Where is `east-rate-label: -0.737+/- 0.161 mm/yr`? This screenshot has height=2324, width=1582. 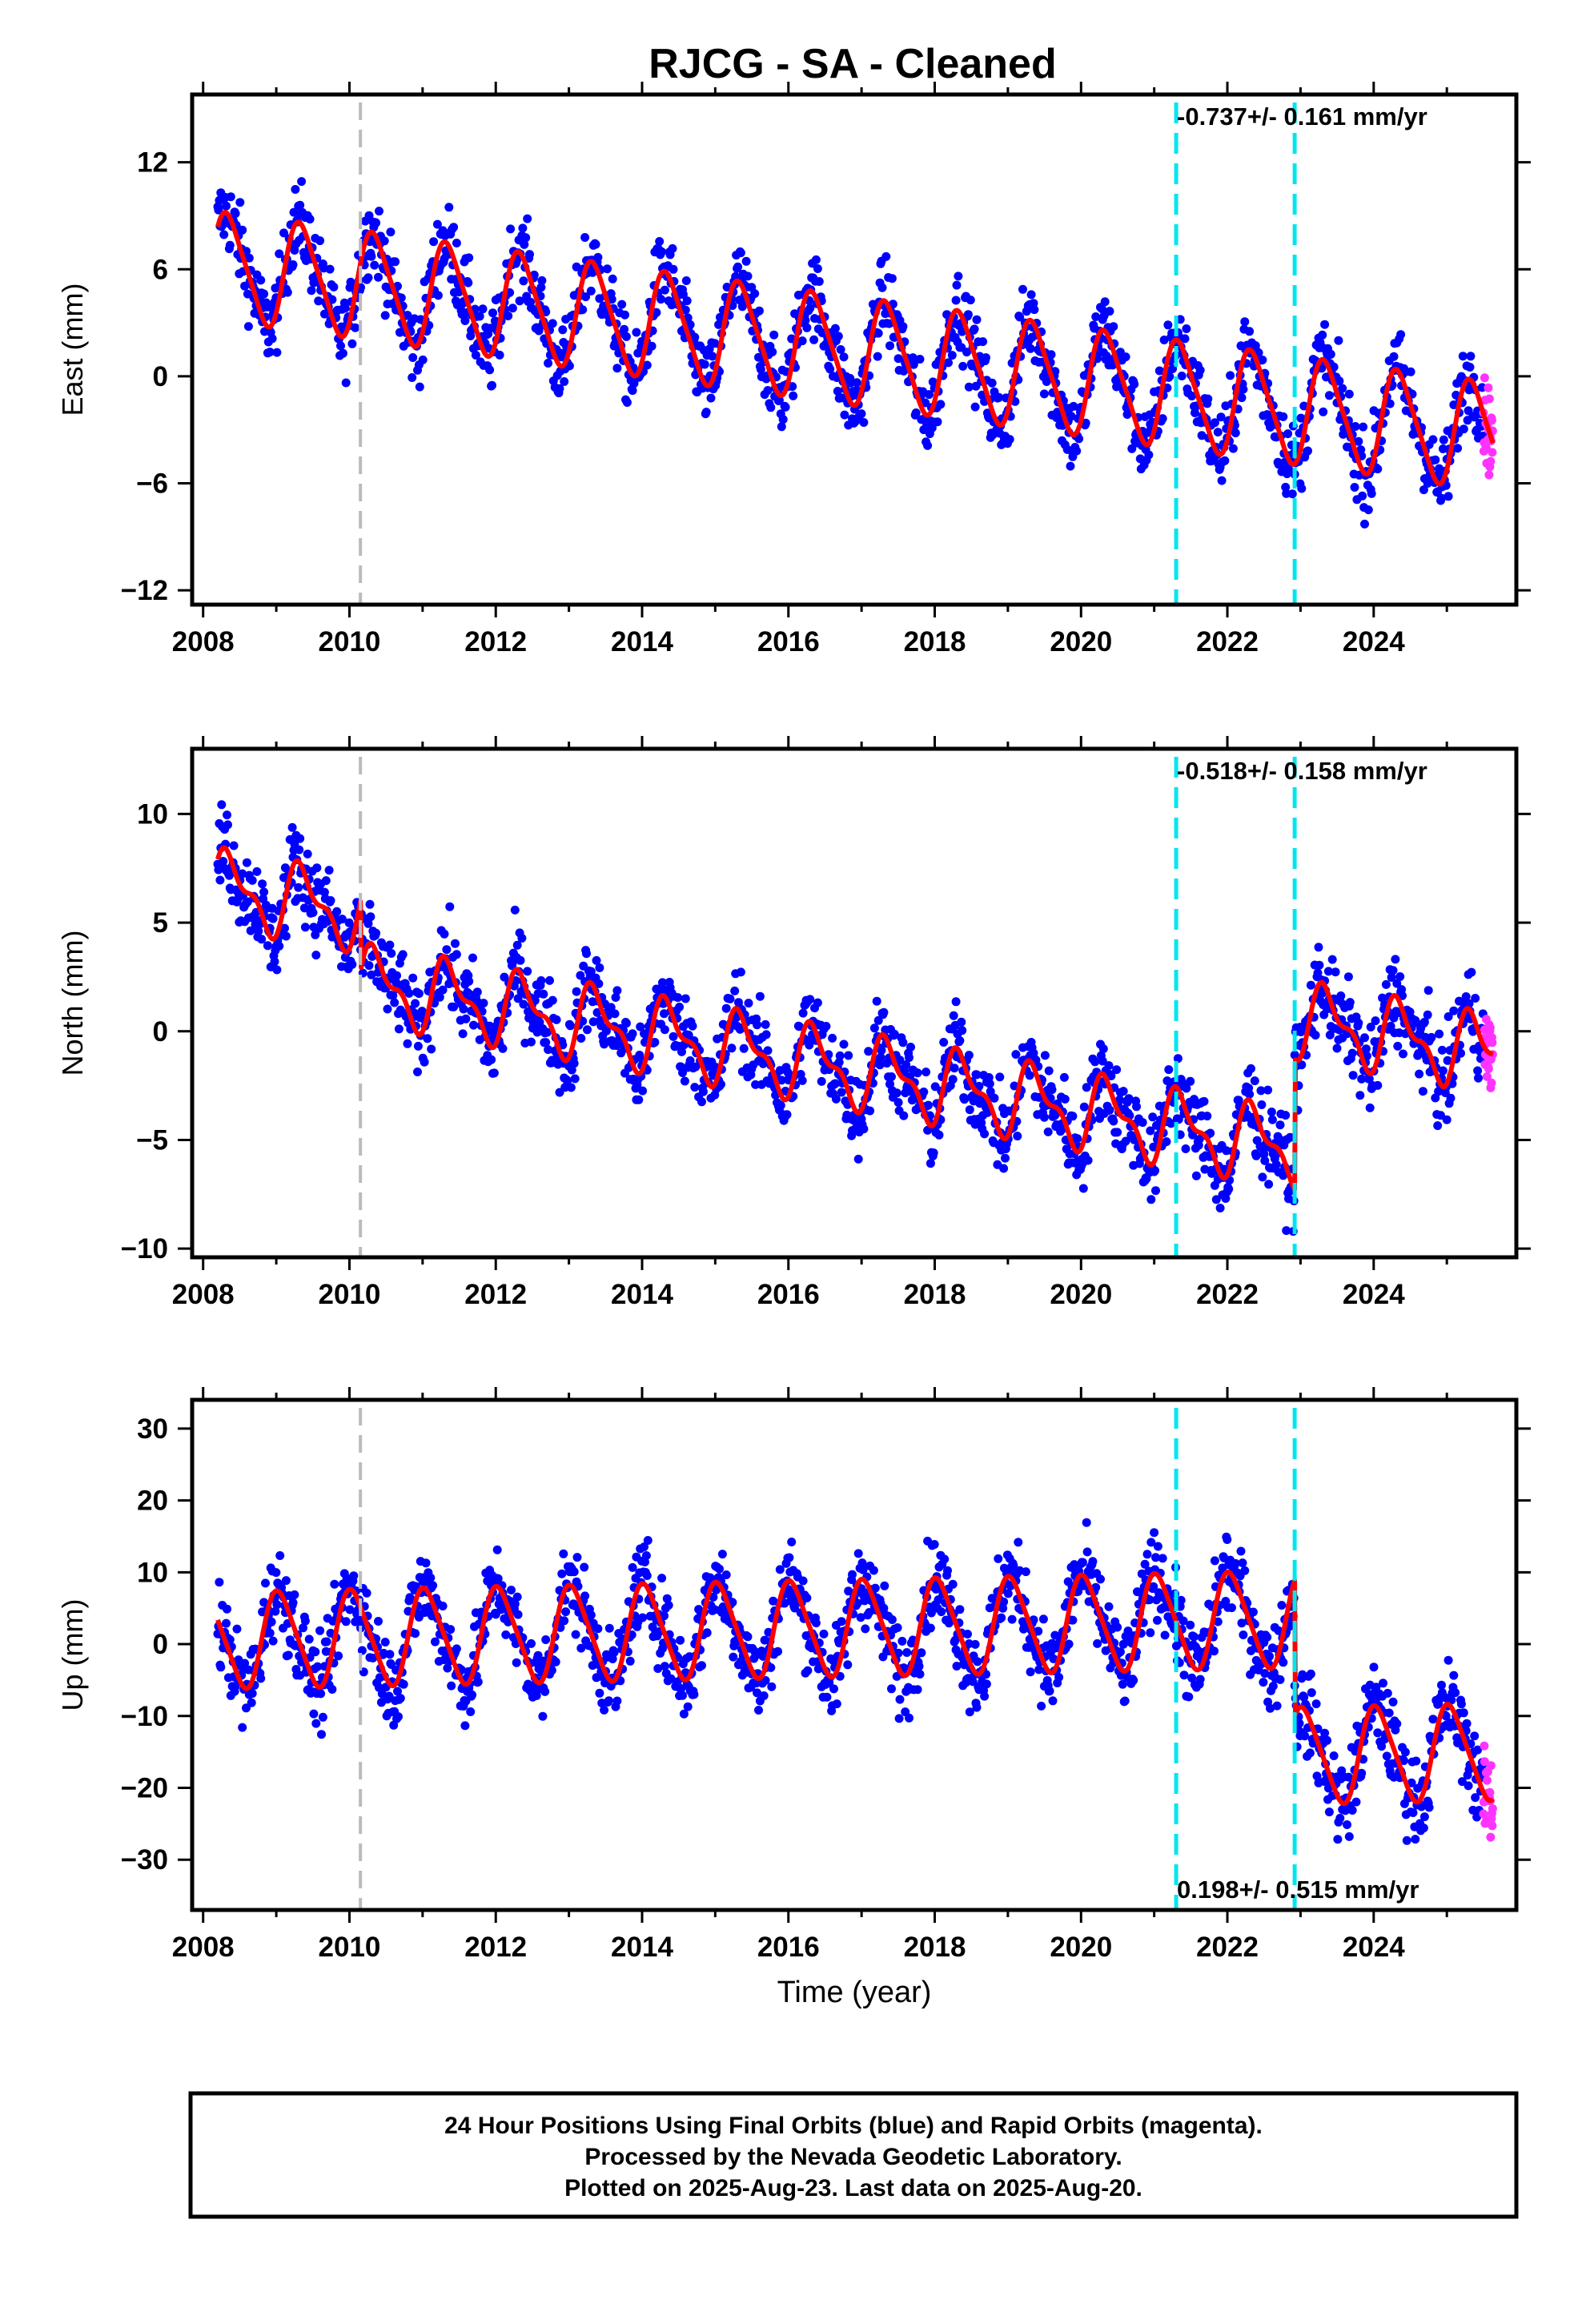 east-rate-label: -0.737+/- 0.161 mm/yr is located at coordinates (1302, 117).